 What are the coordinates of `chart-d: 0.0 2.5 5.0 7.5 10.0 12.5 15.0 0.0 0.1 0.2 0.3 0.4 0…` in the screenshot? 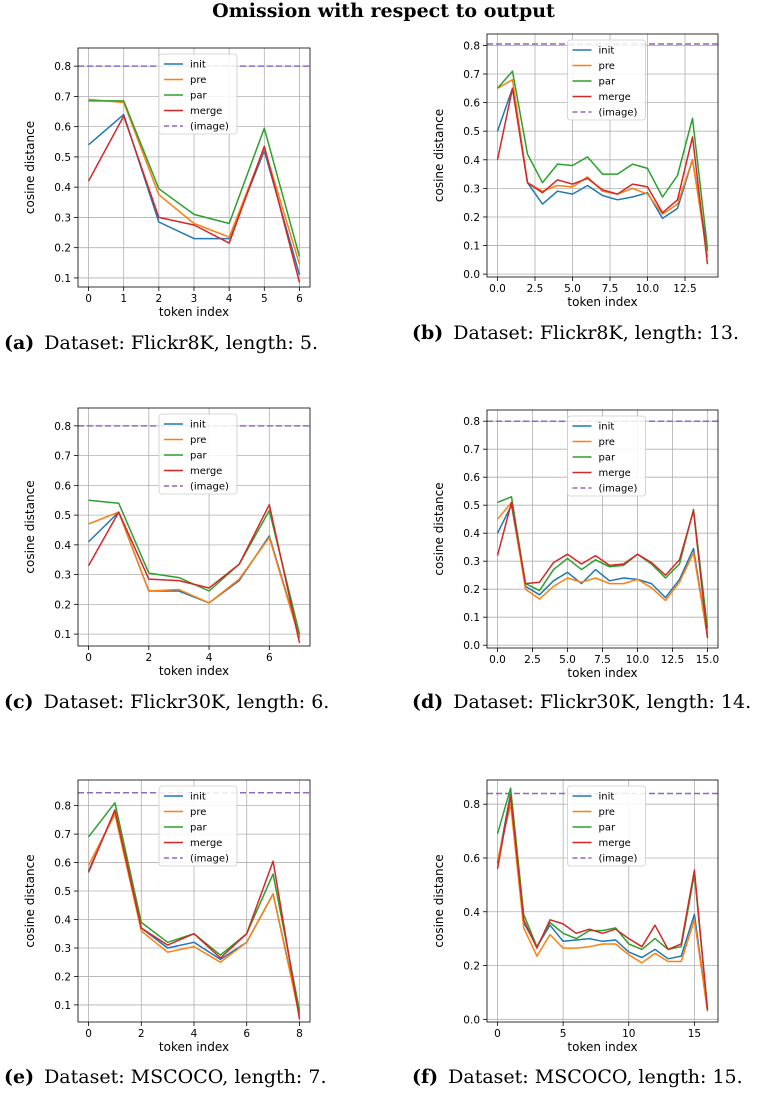 It's located at (575, 544).